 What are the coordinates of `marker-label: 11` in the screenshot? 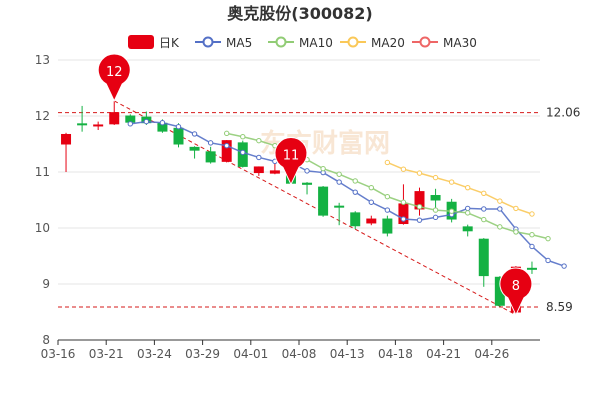 It's located at (291, 155).